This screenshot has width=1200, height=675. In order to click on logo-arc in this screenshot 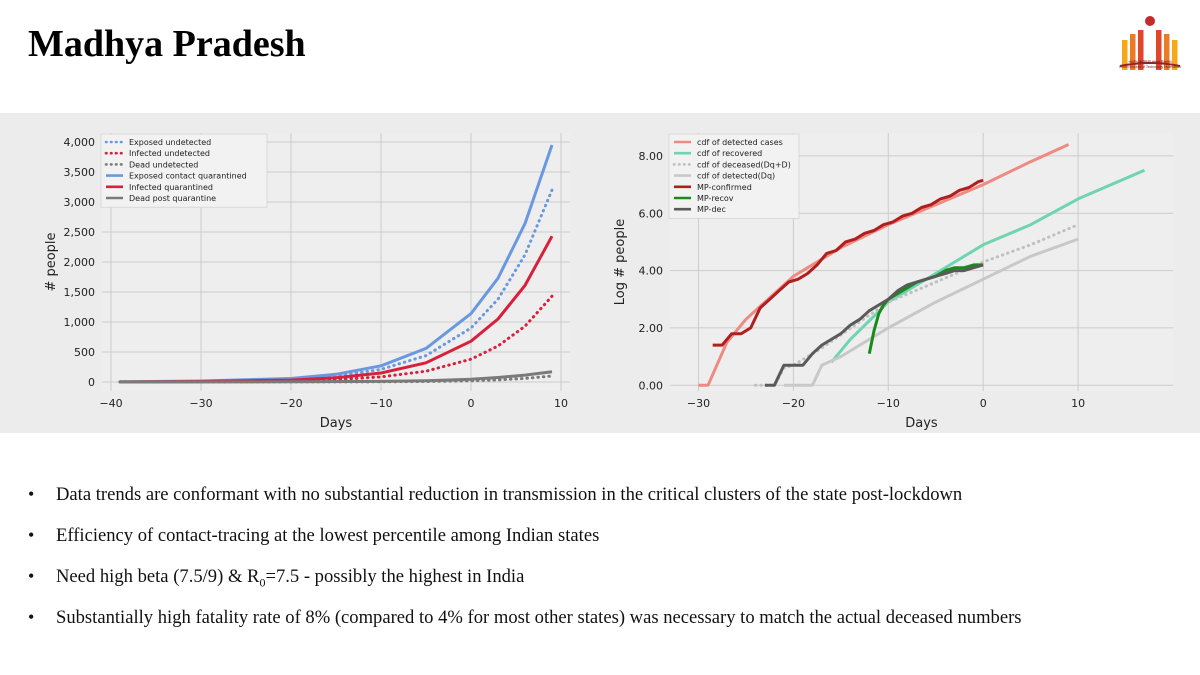, I will do `click(1150, 64)`.